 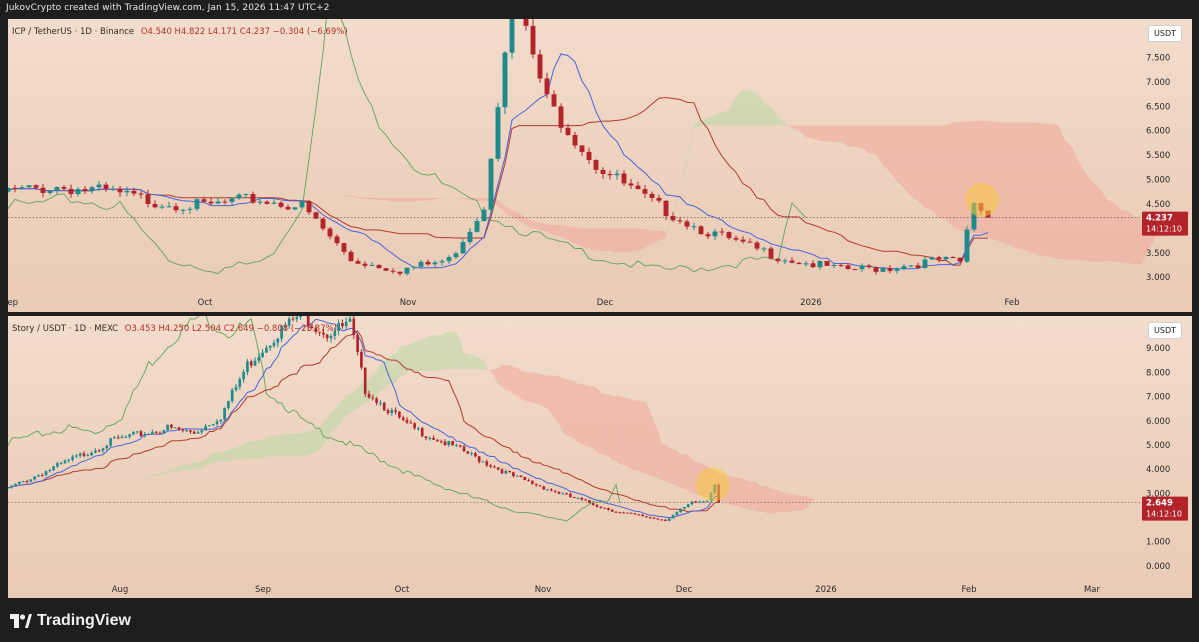 I want to click on story-symbol-title: Story / USDT · 1D · MEXC, so click(x=65, y=329).